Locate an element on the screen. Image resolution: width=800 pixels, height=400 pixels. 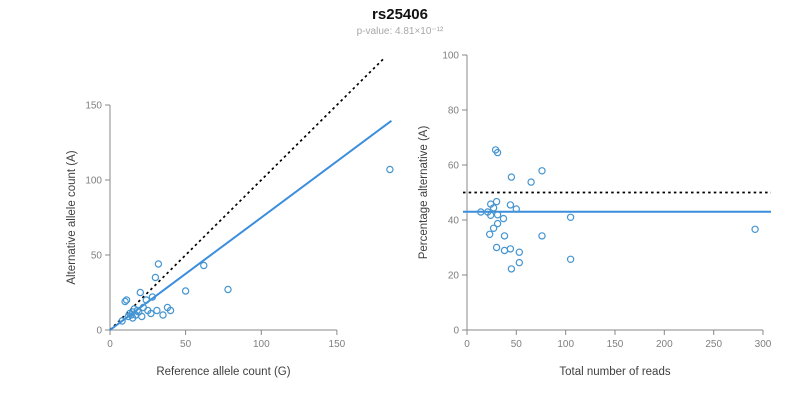
x-axis-title: Total number of reads is located at coordinates (614, 372).